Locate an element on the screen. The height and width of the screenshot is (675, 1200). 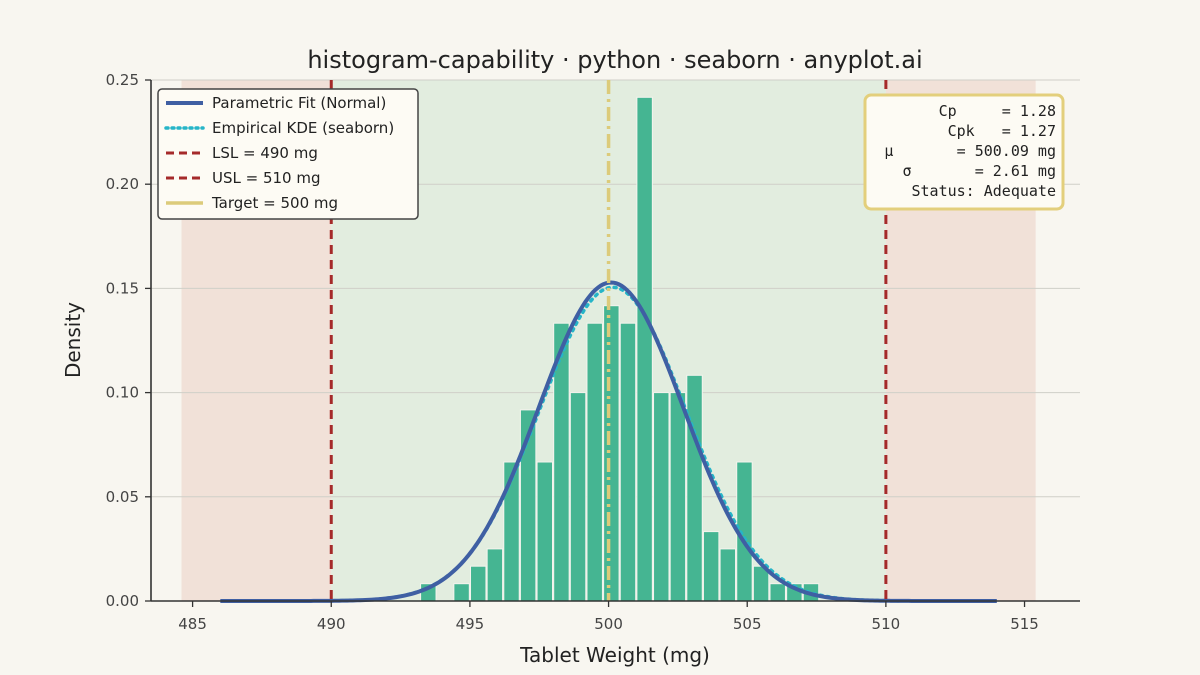
x-tick-label: 505 is located at coordinates (747, 624).